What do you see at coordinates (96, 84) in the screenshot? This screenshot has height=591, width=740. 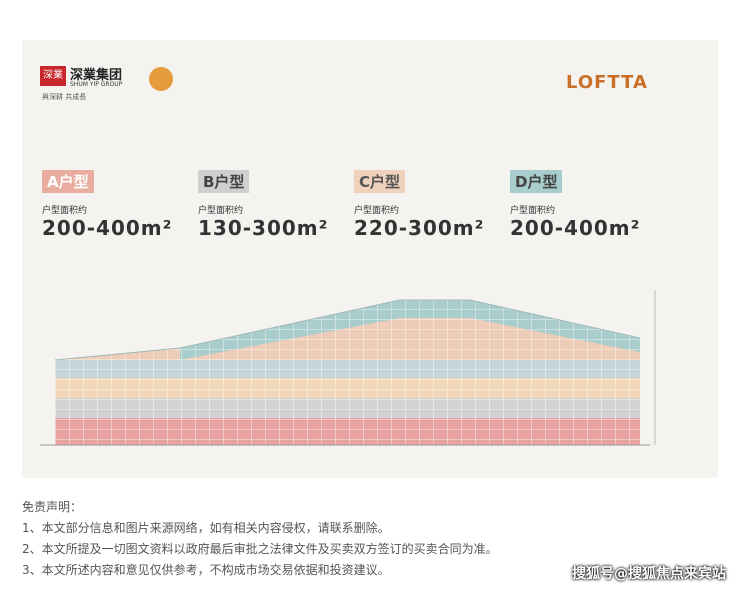 I see `group-name-en: SHUM YIP GROUP` at bounding box center [96, 84].